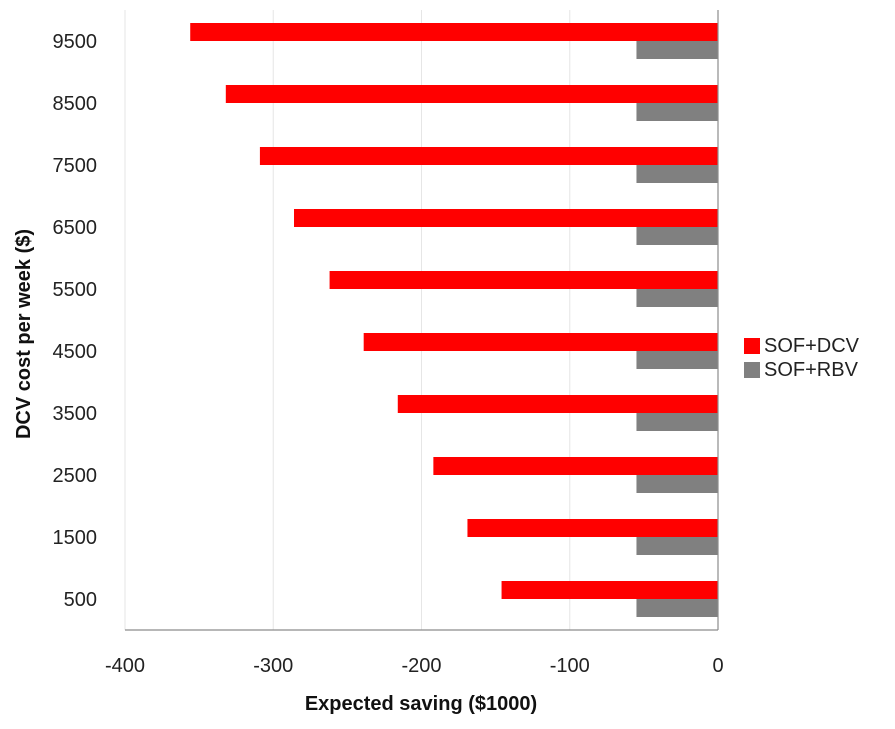 Image resolution: width=895 pixels, height=729 pixels. Describe the element at coordinates (75, 352) in the screenshot. I see `y-tick-label-4500: 4500` at that location.